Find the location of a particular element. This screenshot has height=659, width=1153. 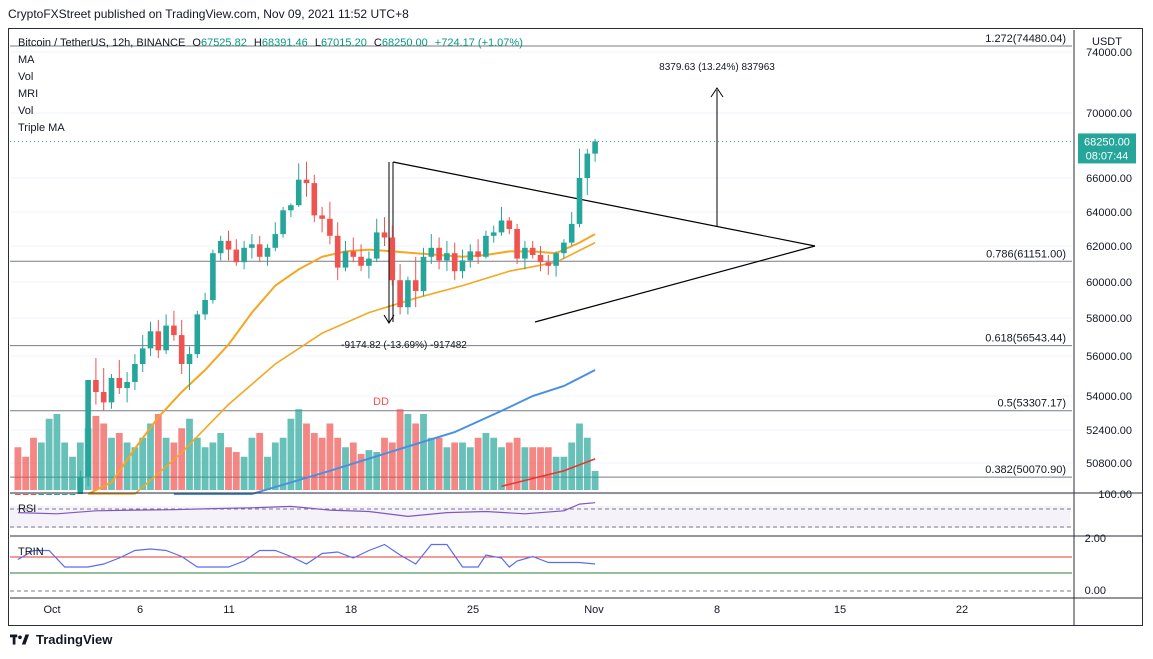

price-tick-7: 56000.00 is located at coordinates (1109, 357).